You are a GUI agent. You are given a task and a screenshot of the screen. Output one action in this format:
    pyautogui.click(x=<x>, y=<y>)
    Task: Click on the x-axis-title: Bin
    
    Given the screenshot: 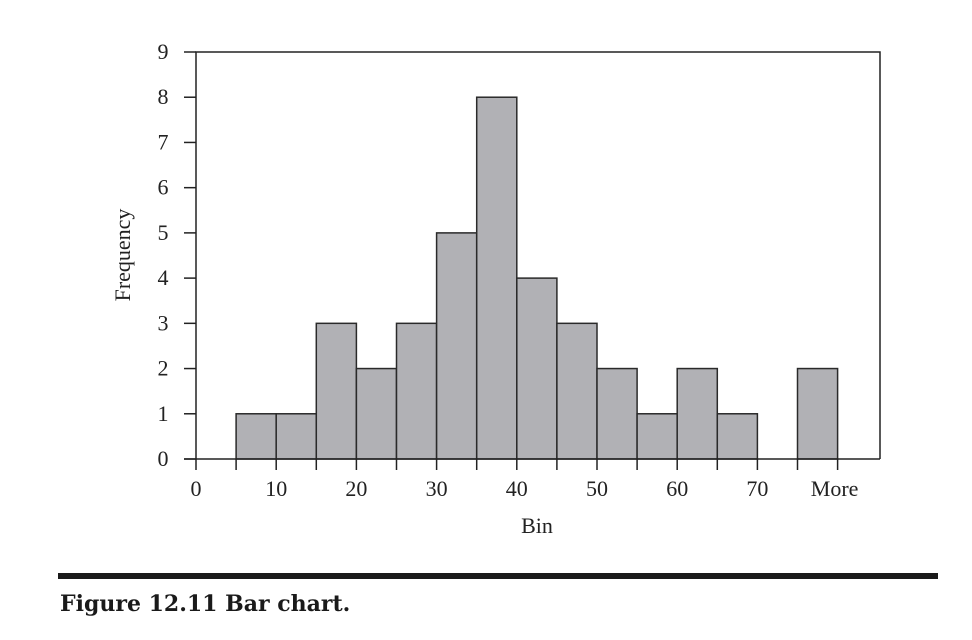 What is the action you would take?
    pyautogui.click(x=537, y=525)
    